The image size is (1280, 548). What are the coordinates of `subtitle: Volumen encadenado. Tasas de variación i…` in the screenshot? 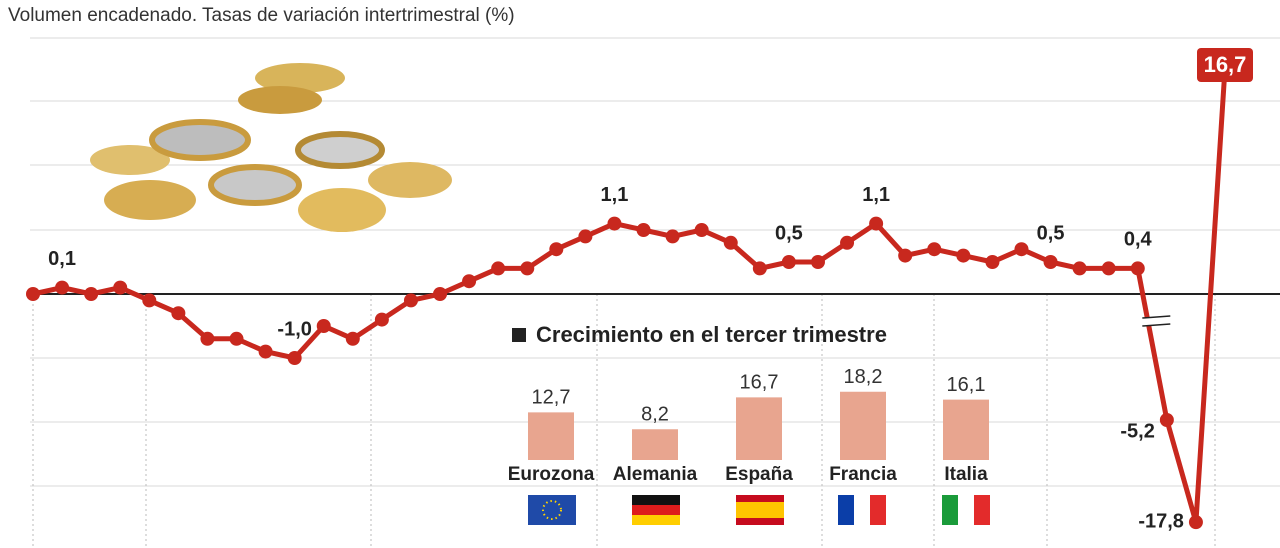 It's located at (261, 15).